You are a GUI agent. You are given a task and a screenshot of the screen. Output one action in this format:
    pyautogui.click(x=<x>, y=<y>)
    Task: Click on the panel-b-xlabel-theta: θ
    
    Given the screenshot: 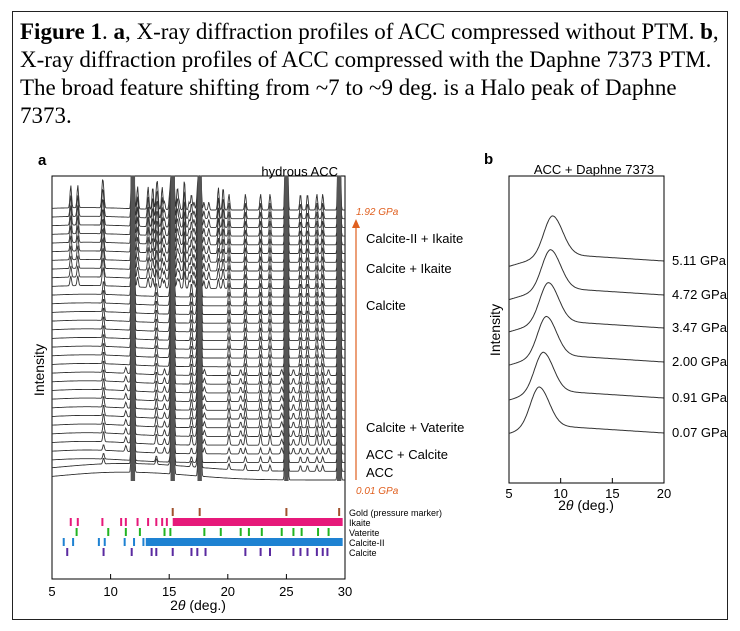 What is the action you would take?
    pyautogui.click(x=570, y=505)
    